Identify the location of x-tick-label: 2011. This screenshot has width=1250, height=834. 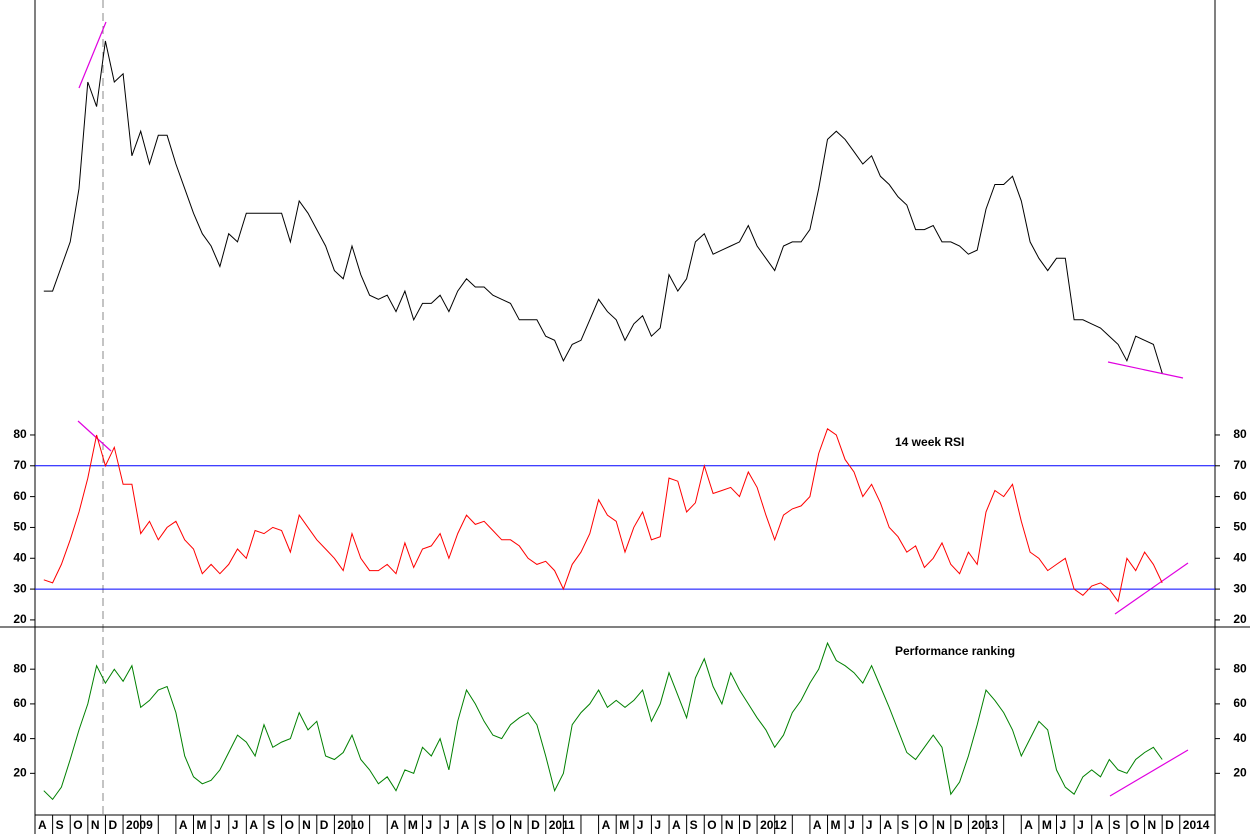
(562, 825).